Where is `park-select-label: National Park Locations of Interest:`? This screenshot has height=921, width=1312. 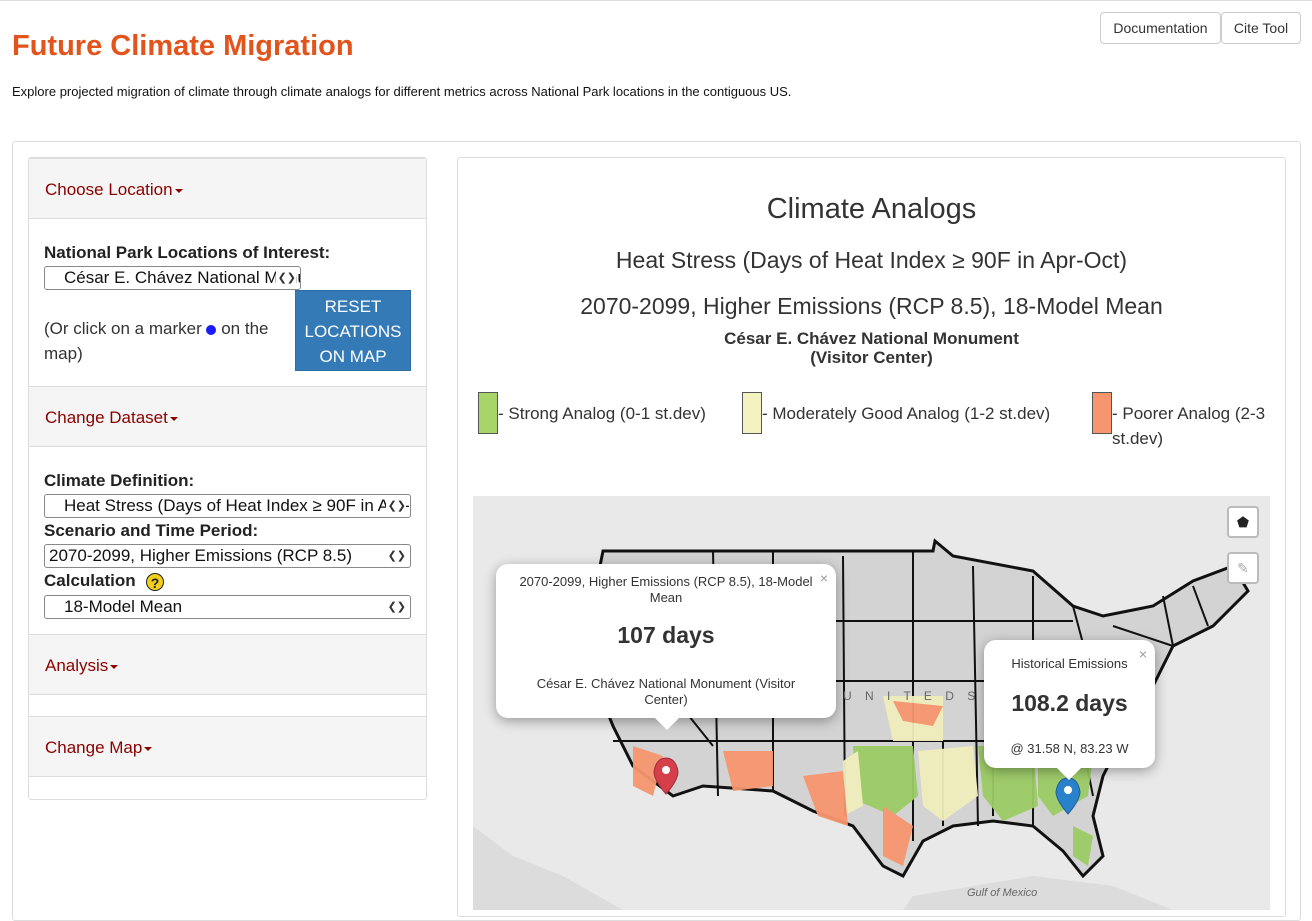 park-select-label: National Park Locations of Interest: is located at coordinates (187, 252).